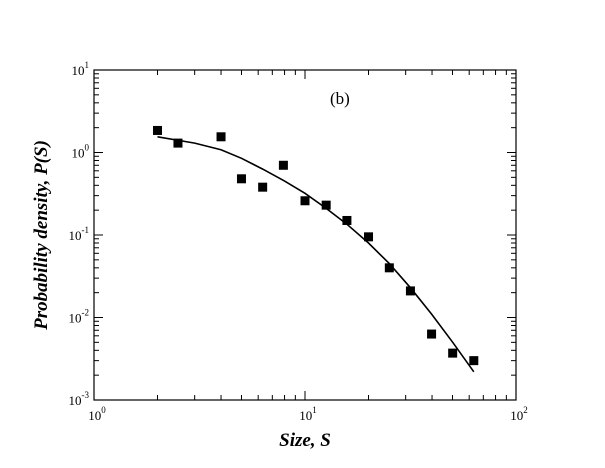 This screenshot has height=468, width=605. Describe the element at coordinates (41, 235) in the screenshot. I see `y-axis-label: Probability density, P(S)` at that location.